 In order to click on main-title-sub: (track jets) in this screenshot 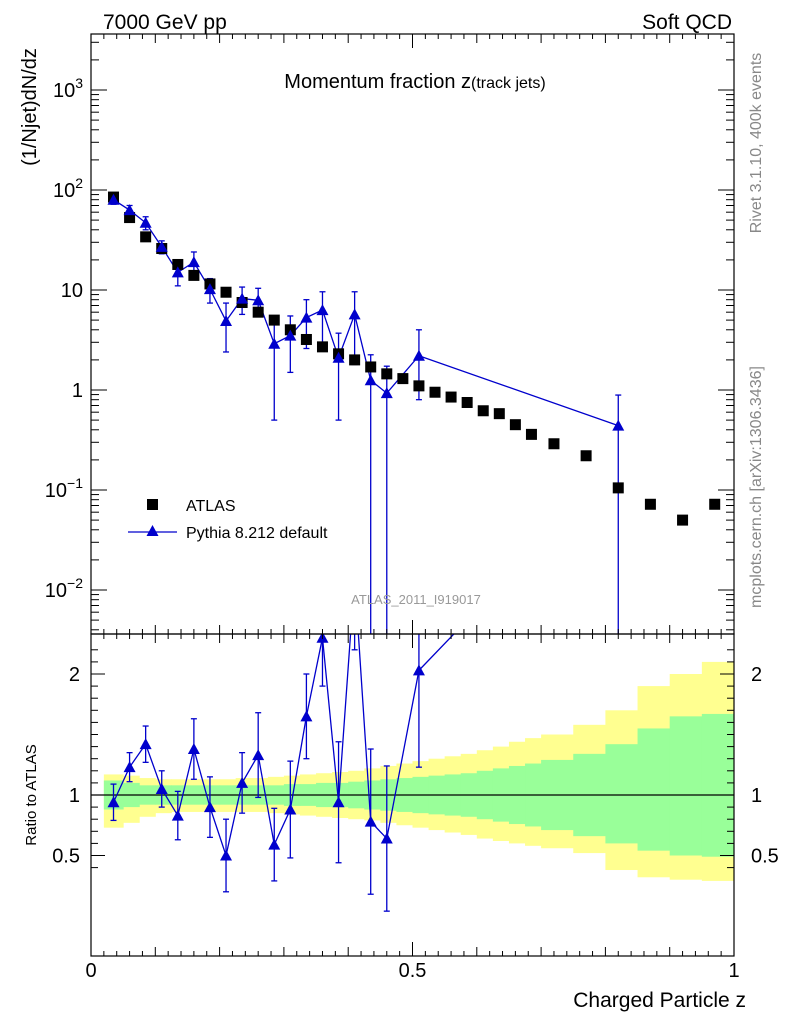, I will do `click(508, 83)`.